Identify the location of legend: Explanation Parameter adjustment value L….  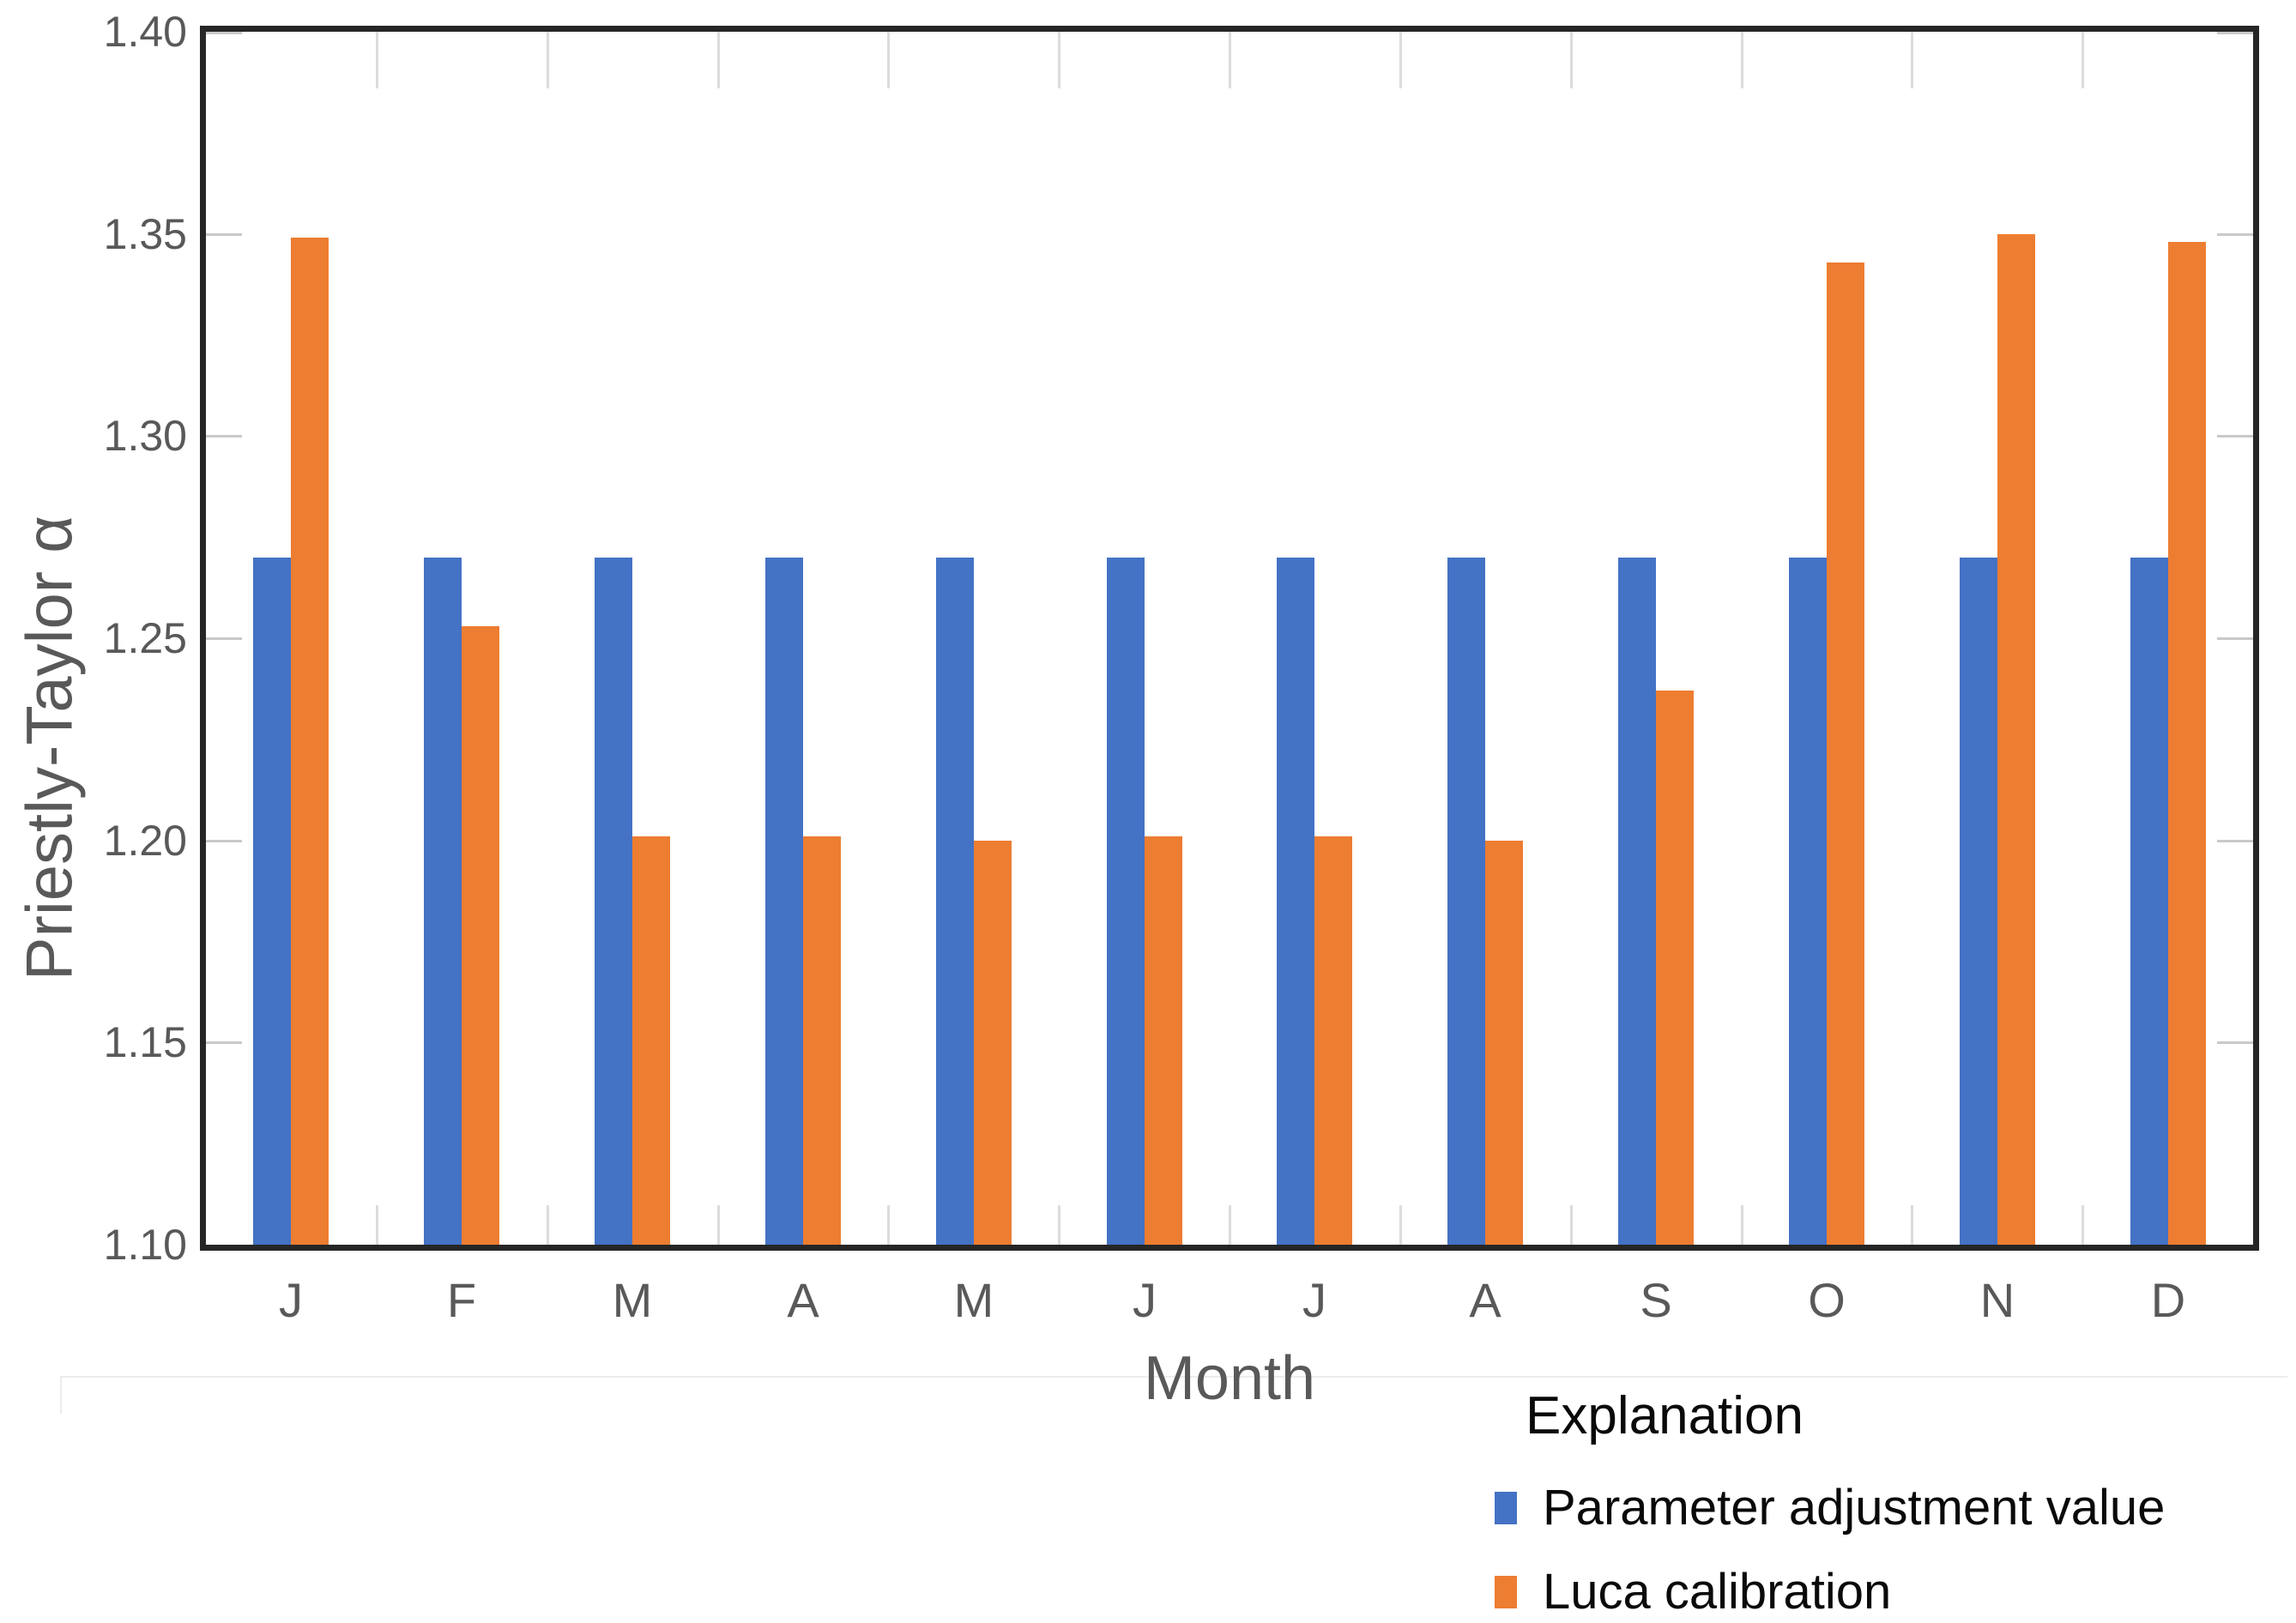
(1830, 1503).